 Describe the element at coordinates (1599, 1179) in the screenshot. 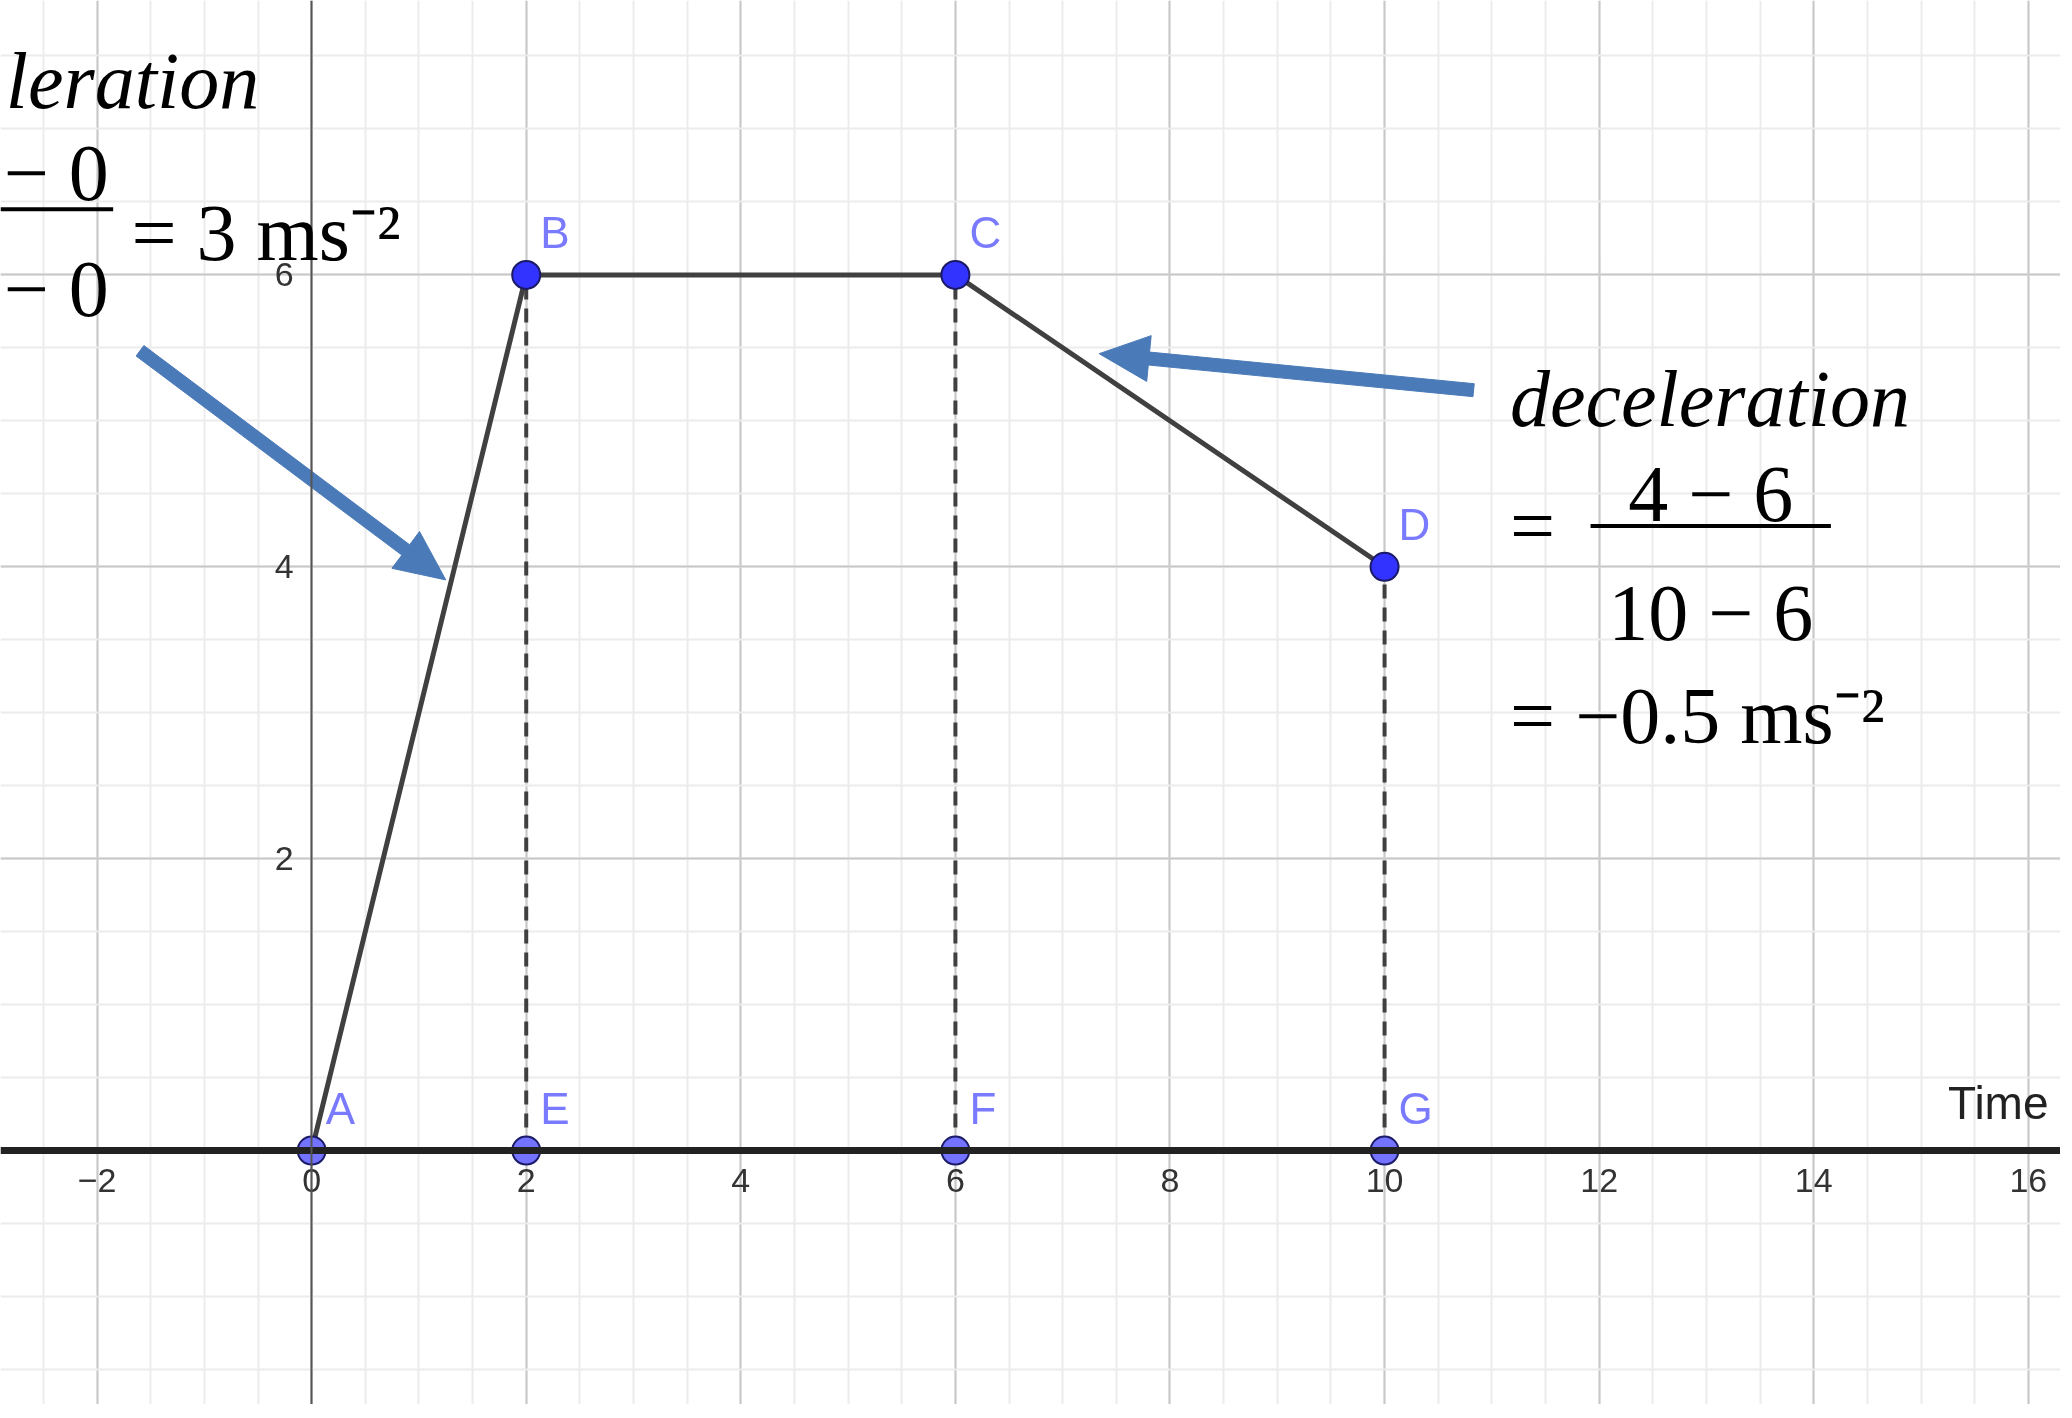

I see `x-tick-label: 12` at that location.